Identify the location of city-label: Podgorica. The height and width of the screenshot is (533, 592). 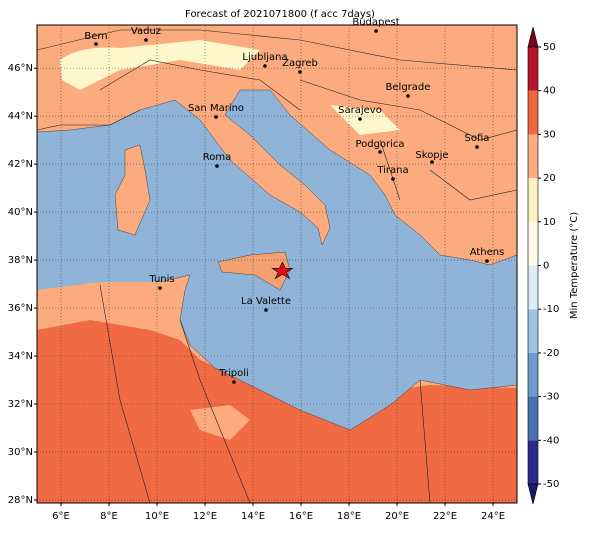
(379, 144).